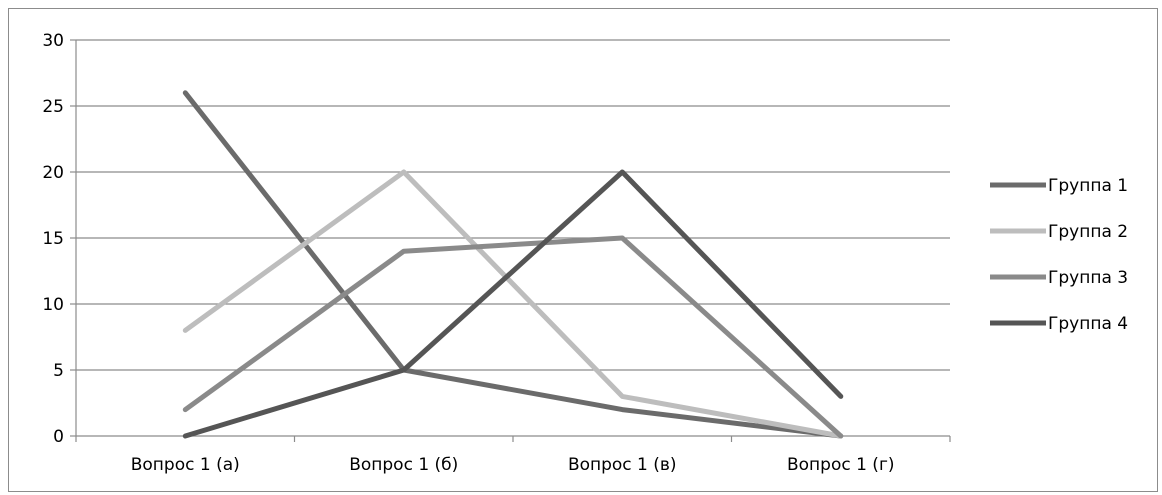 This screenshot has width=1162, height=495. What do you see at coordinates (53, 173) in the screenshot?
I see `y-tick-label: 20` at bounding box center [53, 173].